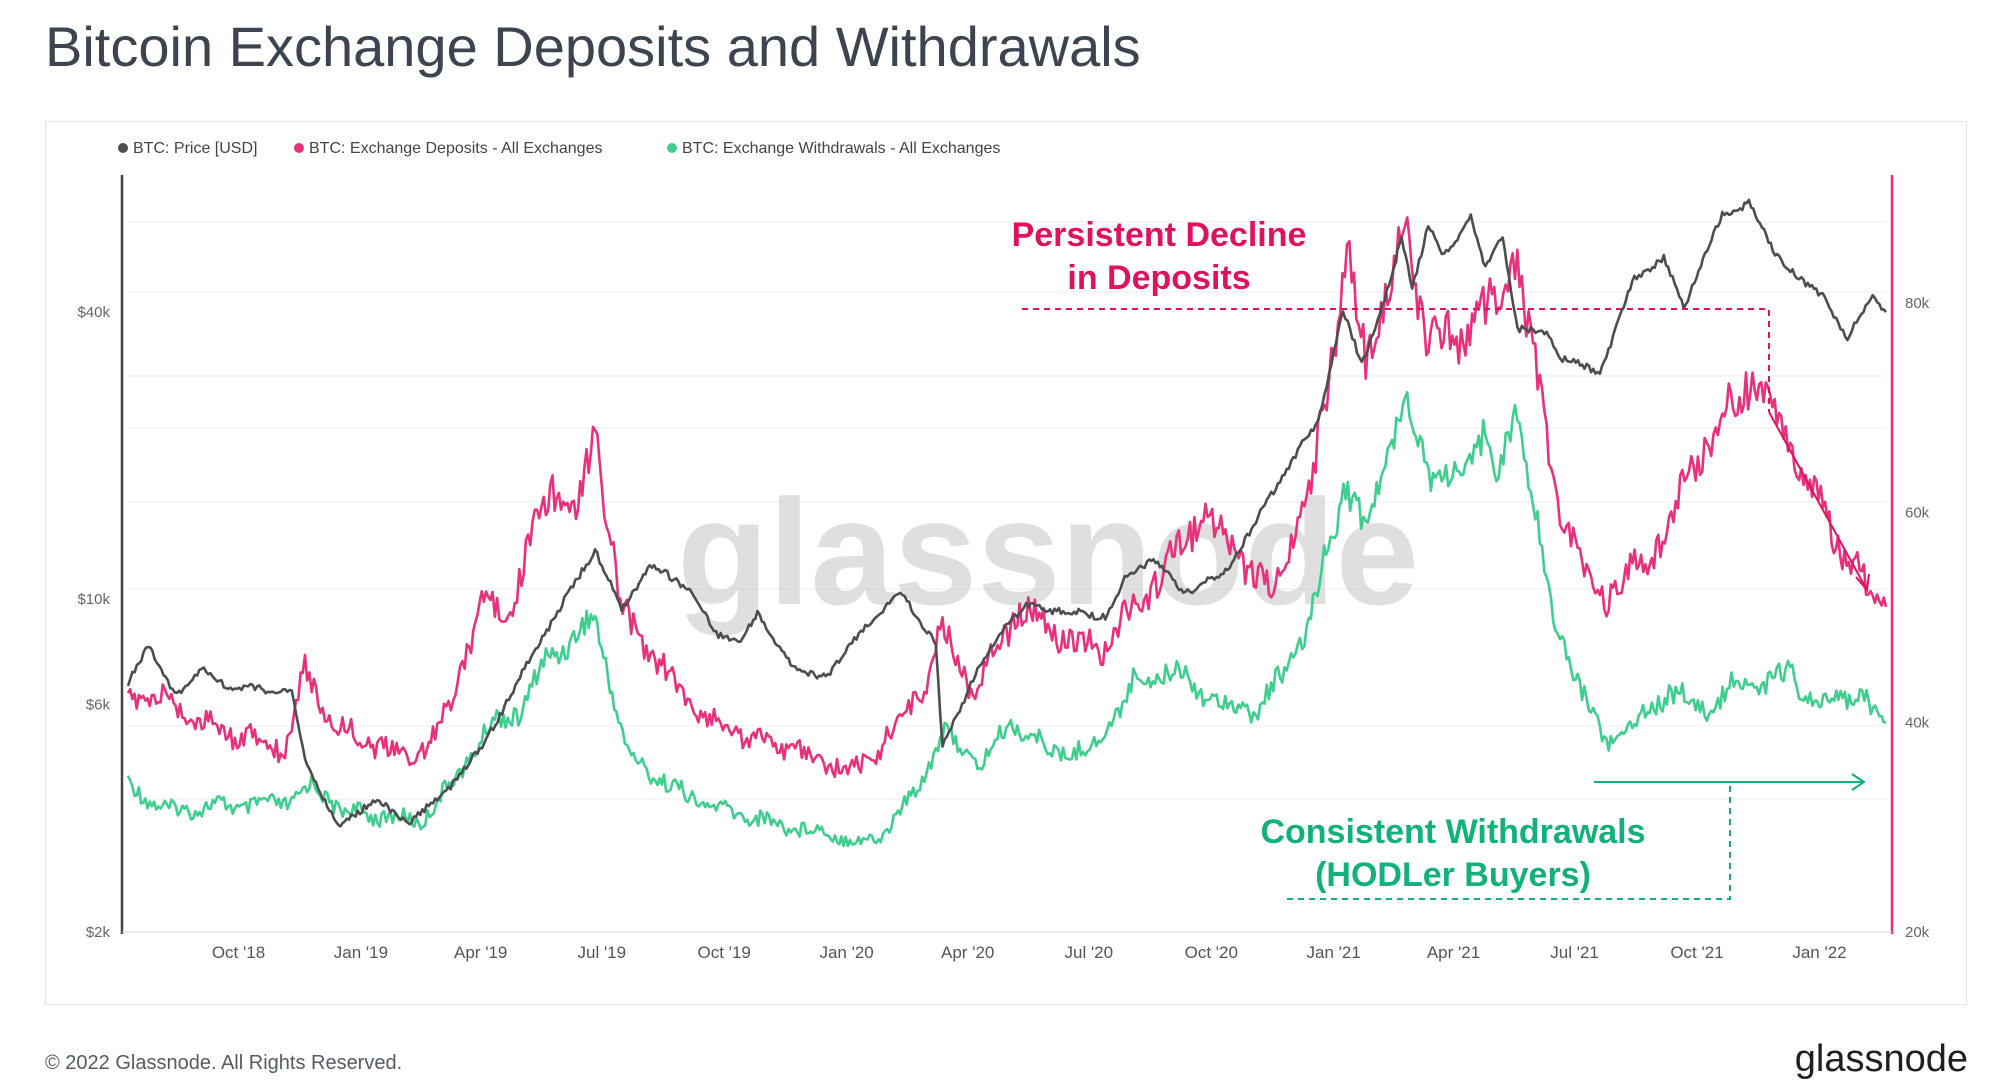 The height and width of the screenshot is (1092, 2000). Describe the element at coordinates (1453, 875) in the screenshot. I see `annotation-withdrawals-line2: (HODLer Buyers)` at that location.